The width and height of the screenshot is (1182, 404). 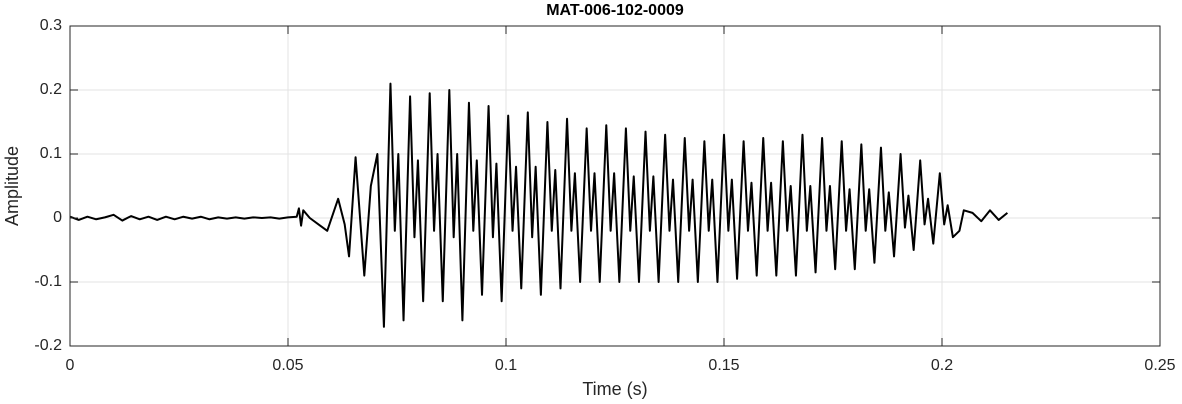 What do you see at coordinates (70, 365) in the screenshot?
I see `x-tick-label: 0` at bounding box center [70, 365].